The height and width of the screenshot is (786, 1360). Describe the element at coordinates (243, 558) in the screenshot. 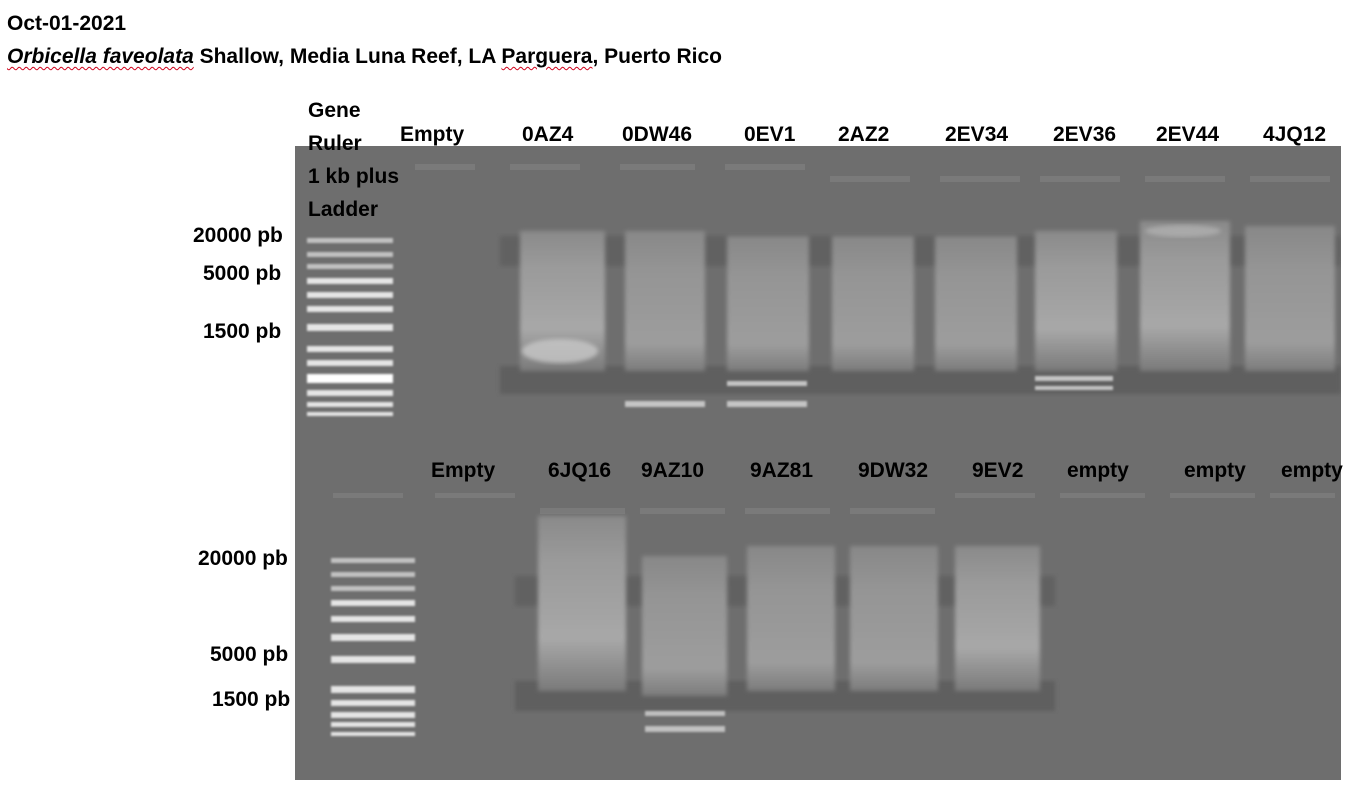

I see `size-marker-bottom: 20000 pb` at that location.